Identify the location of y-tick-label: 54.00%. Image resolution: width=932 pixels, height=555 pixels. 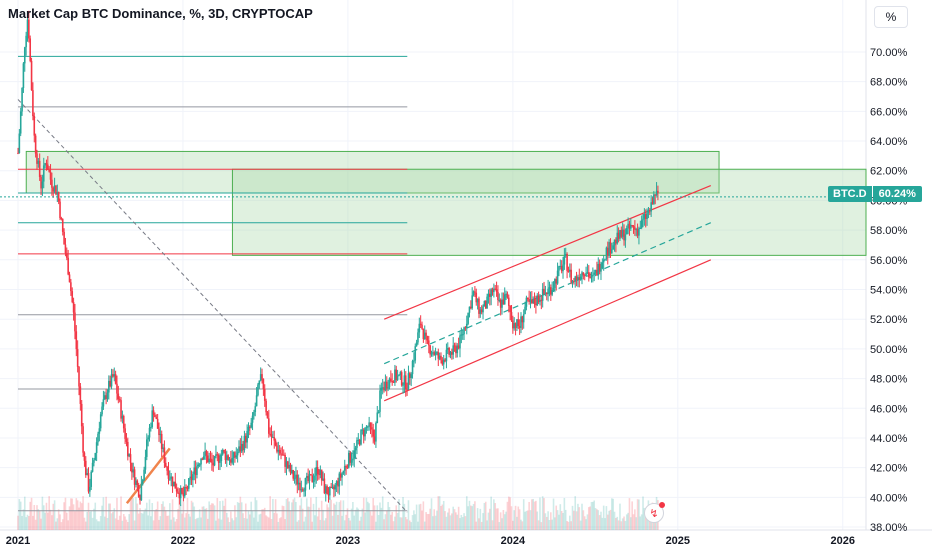
(889, 290).